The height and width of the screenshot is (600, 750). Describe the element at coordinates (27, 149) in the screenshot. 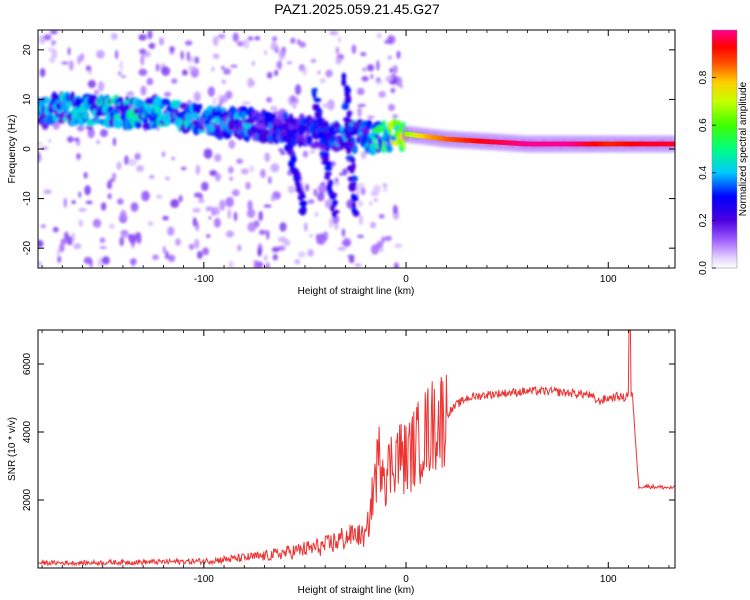

I see `y-tick-label: 0` at that location.